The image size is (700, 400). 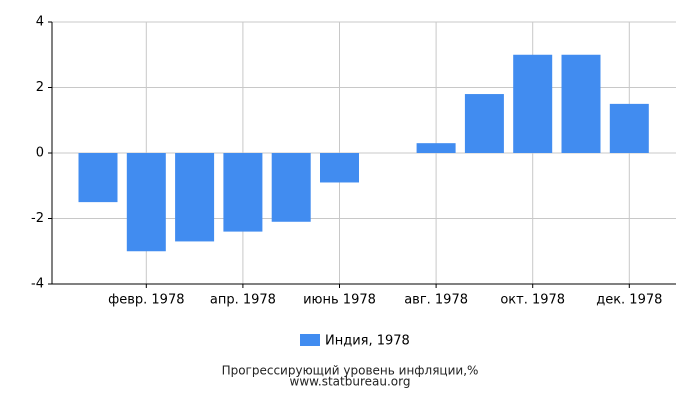 I want to click on legend-swatch, so click(x=310, y=340).